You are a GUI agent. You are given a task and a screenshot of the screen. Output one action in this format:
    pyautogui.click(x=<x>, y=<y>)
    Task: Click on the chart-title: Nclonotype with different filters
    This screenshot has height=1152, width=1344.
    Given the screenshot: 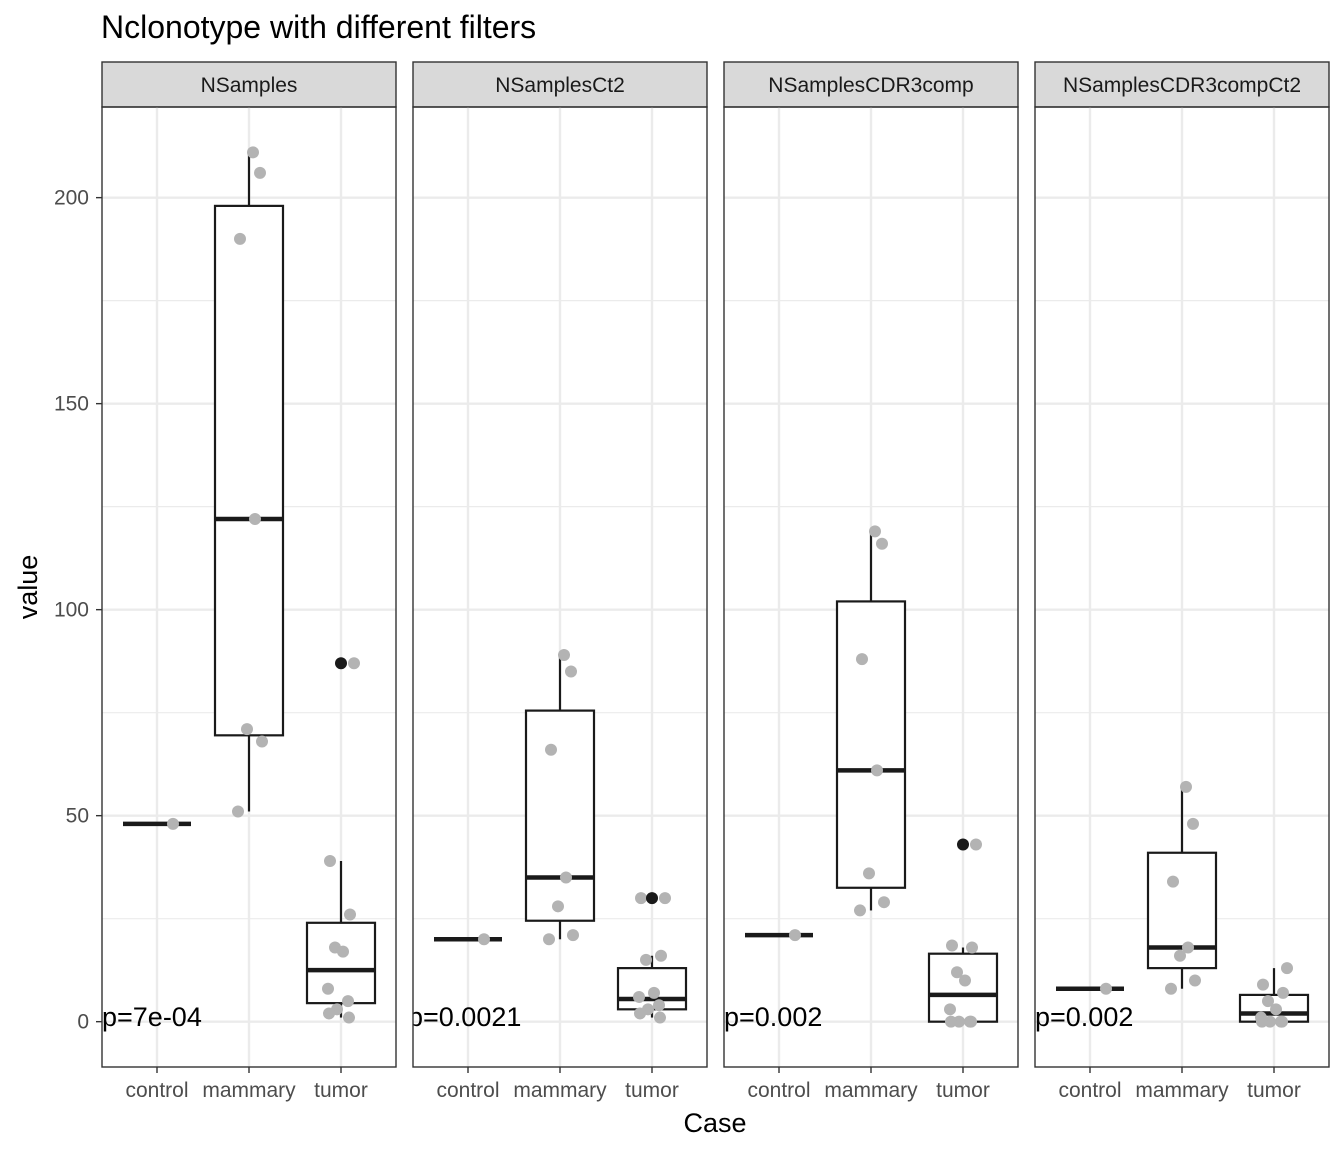 What is the action you would take?
    pyautogui.click(x=318, y=27)
    